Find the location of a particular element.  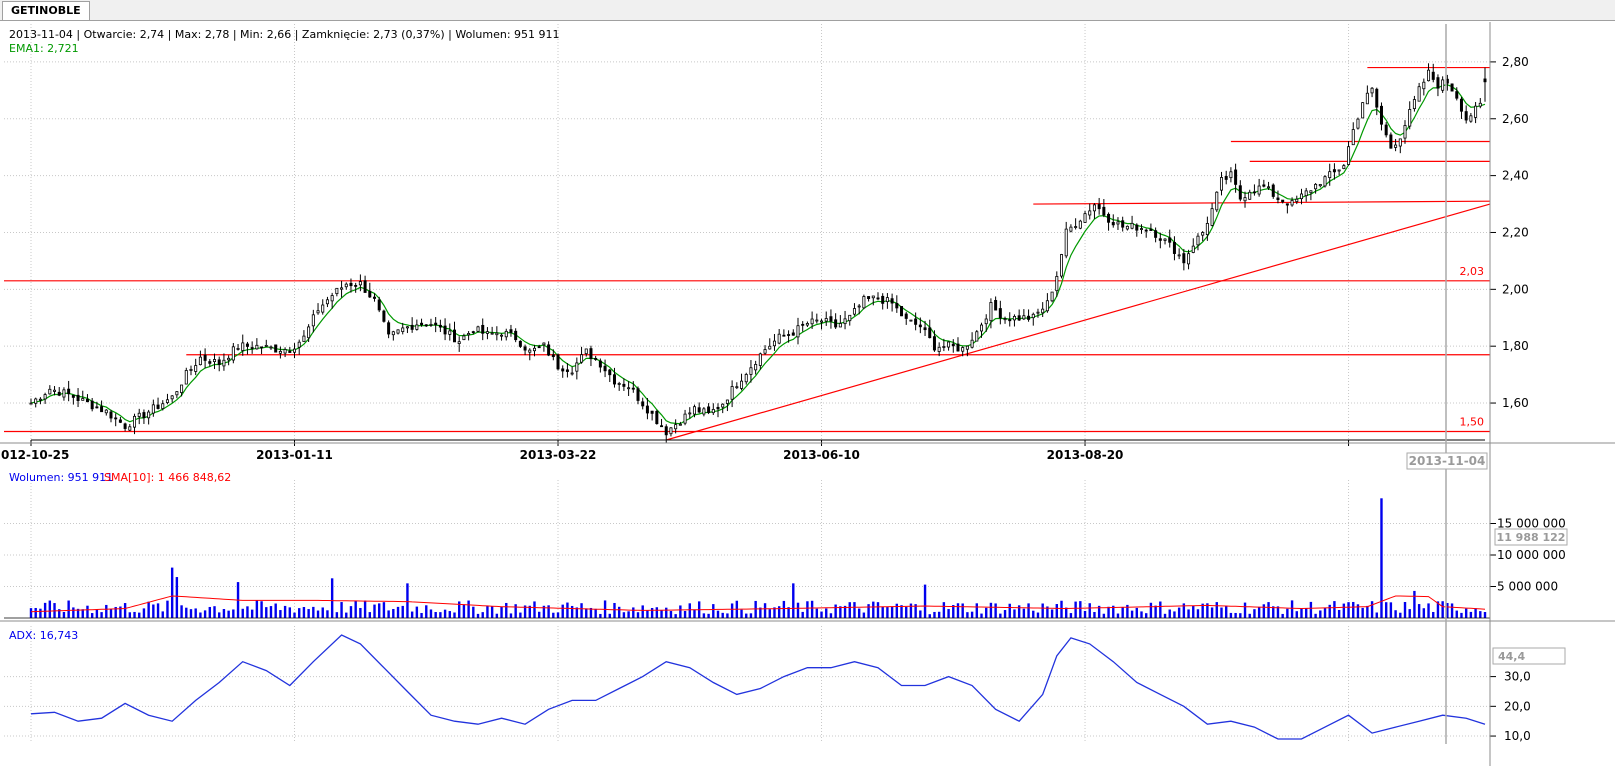

volume-info-text: Wolumen: 951 911 is located at coordinates (61, 477).